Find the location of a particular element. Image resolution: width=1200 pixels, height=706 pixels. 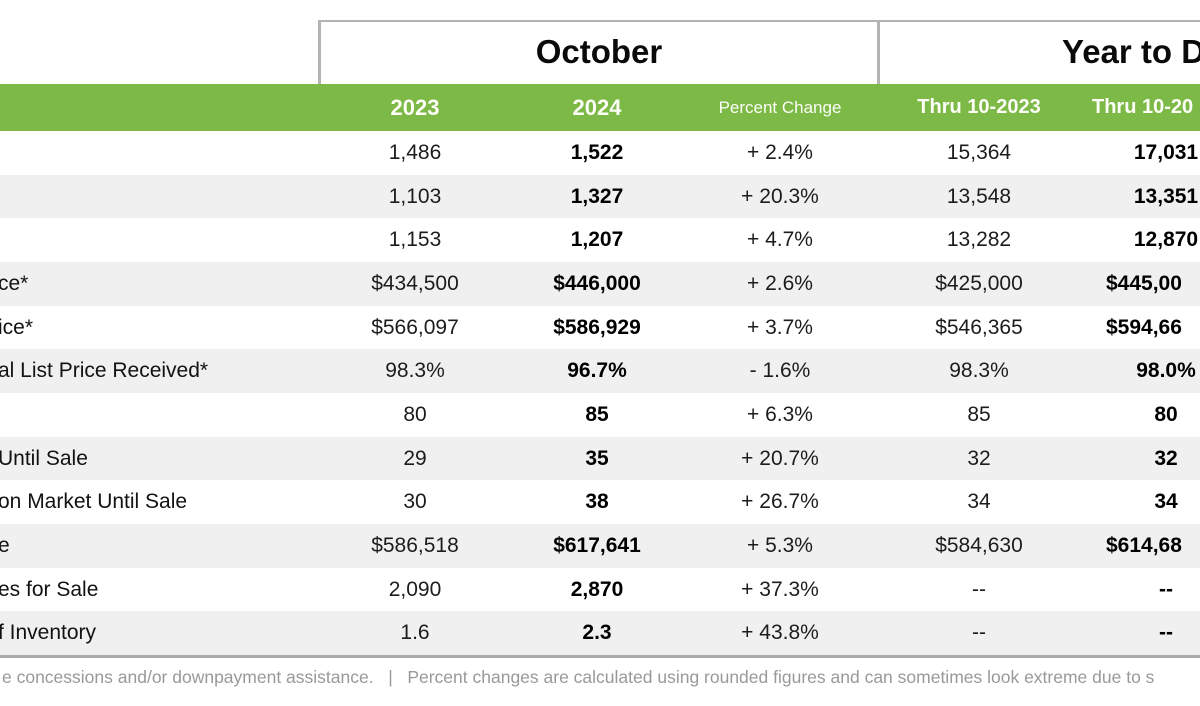

cell-october-2024: $617,641 is located at coordinates (597, 545).